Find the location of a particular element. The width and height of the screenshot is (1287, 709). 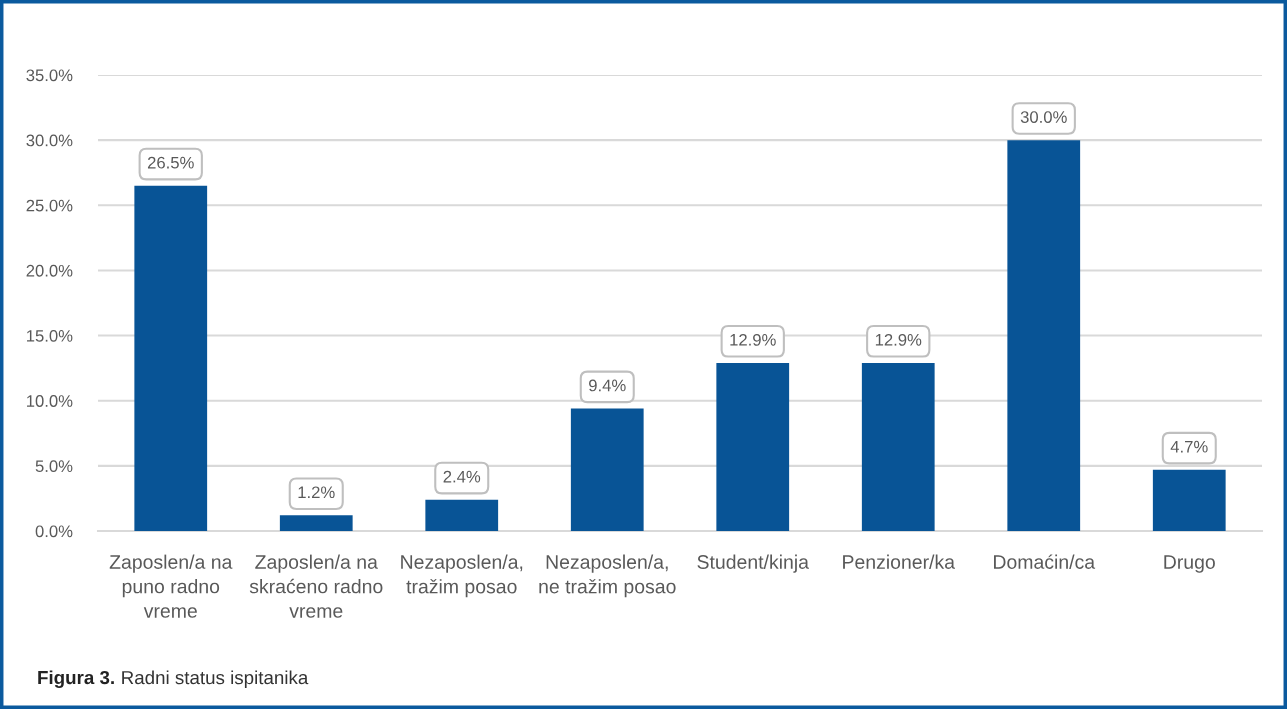

y-tick-label: 35.0% is located at coordinates (49, 75).